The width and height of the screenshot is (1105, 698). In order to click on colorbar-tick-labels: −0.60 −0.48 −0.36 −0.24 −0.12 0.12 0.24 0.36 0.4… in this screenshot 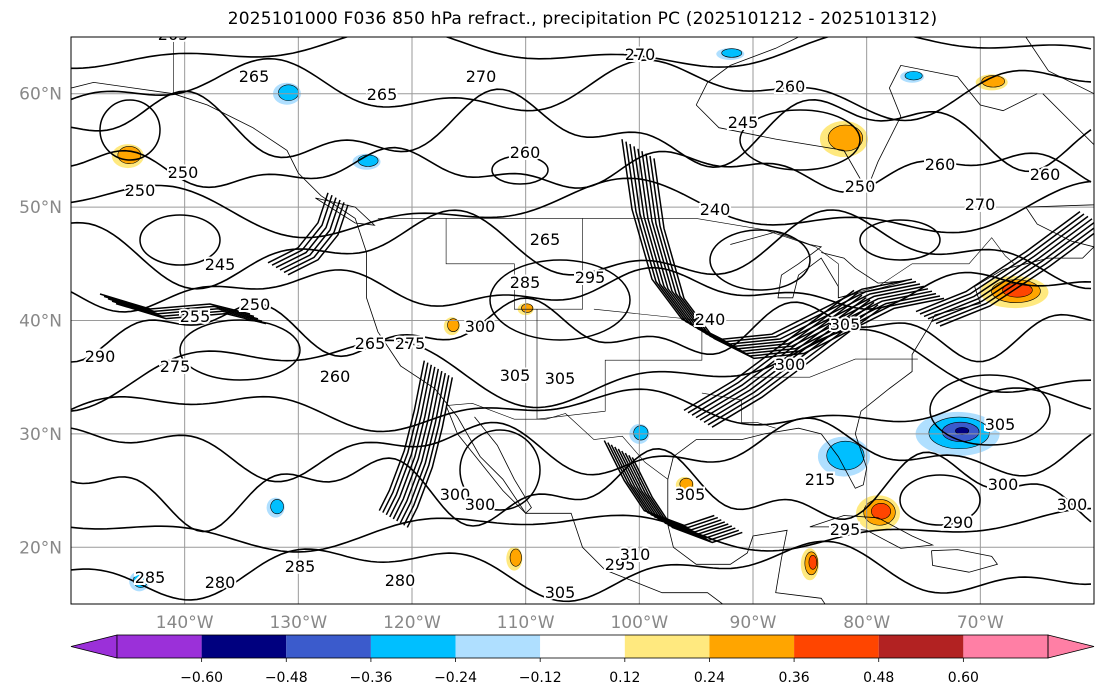, I will do `click(579, 672)`.